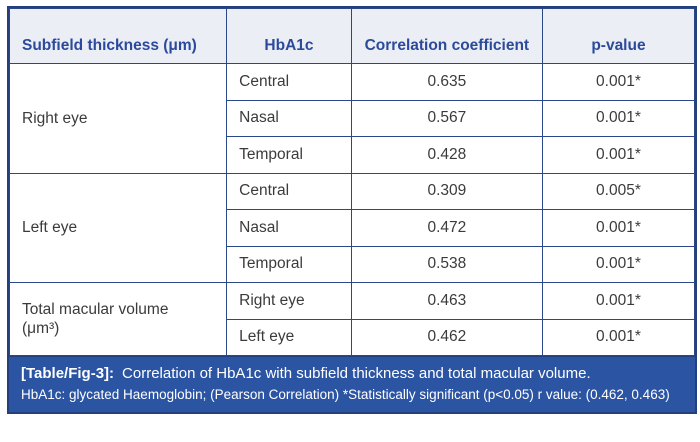 The width and height of the screenshot is (700, 442). I want to click on coefficient-cell: 0.462, so click(446, 337).